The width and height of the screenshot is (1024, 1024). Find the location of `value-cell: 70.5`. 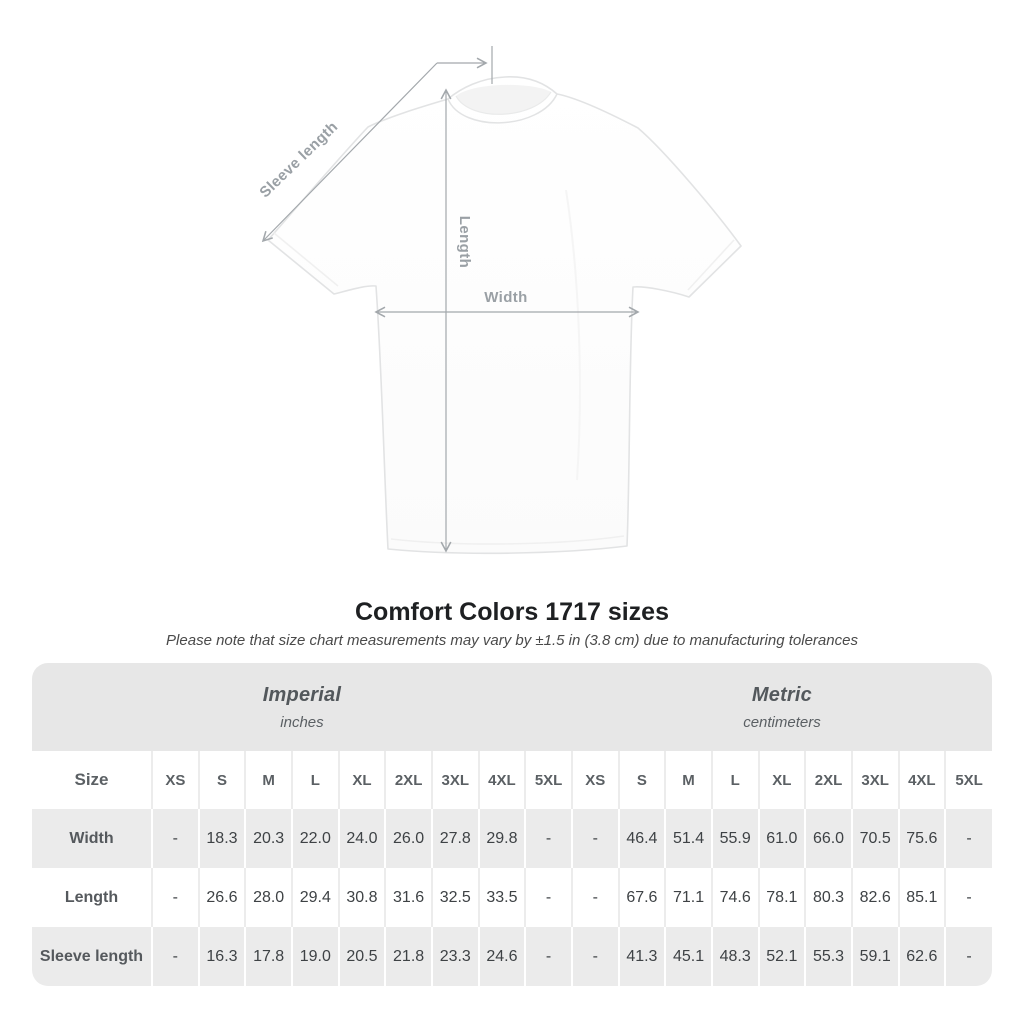

value-cell: 70.5 is located at coordinates (874, 838).